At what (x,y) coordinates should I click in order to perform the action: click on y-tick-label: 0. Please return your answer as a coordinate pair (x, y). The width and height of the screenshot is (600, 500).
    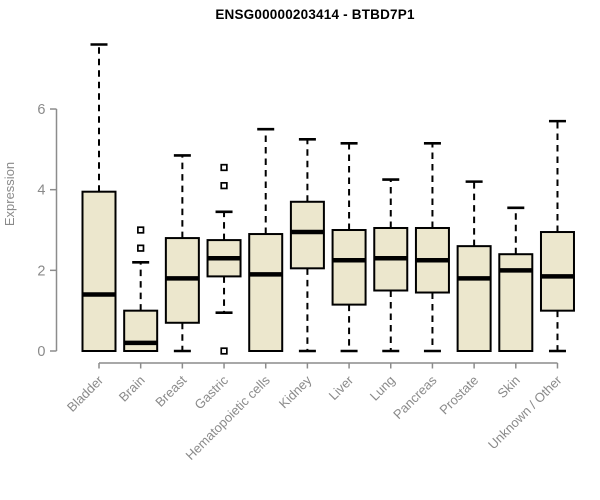
    Looking at the image, I should click on (41, 352).